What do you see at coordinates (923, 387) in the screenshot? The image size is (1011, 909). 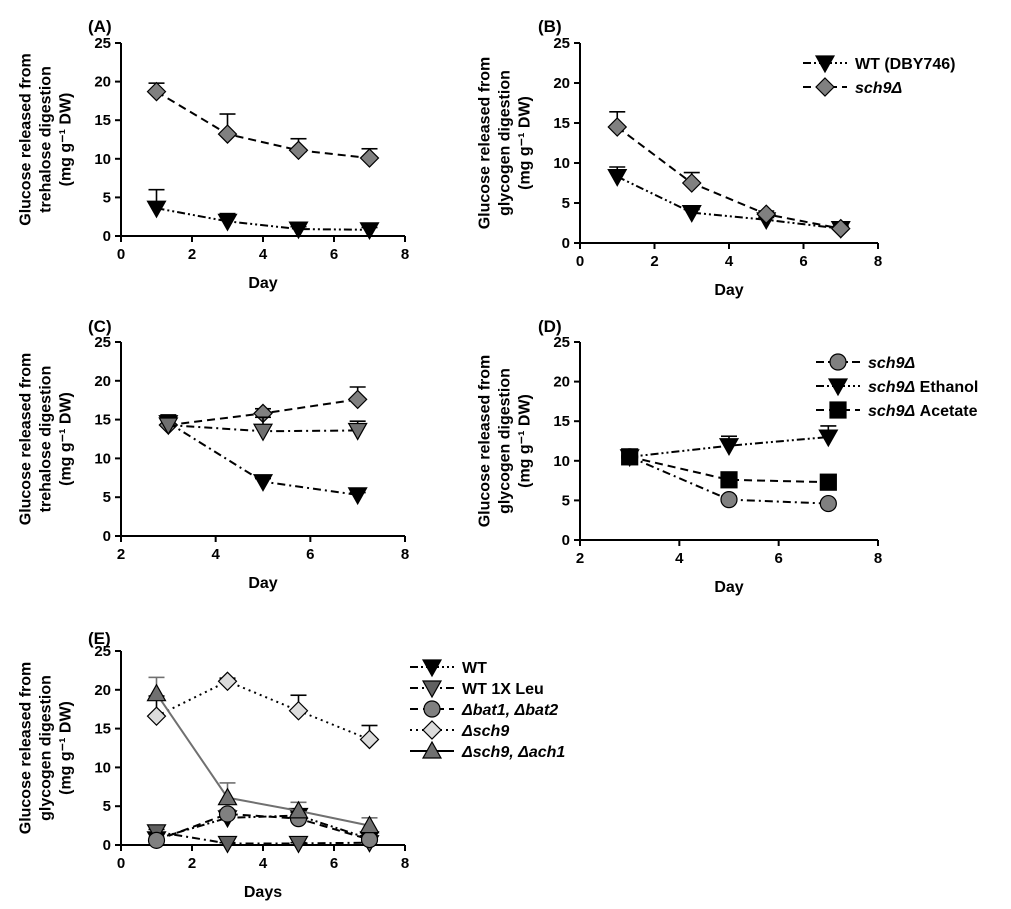 I see `legend-entry: sch9Δ Ethanol` at bounding box center [923, 387].